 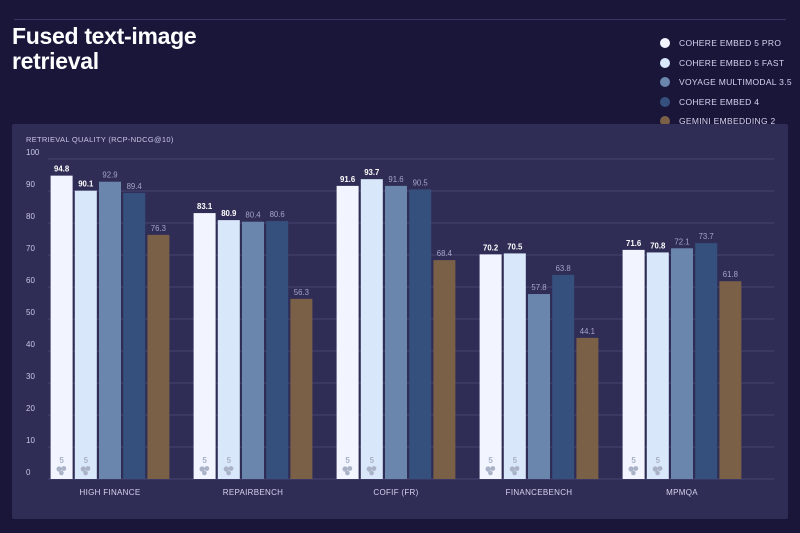 I want to click on bar-value-label: 93.7, so click(x=371, y=172).